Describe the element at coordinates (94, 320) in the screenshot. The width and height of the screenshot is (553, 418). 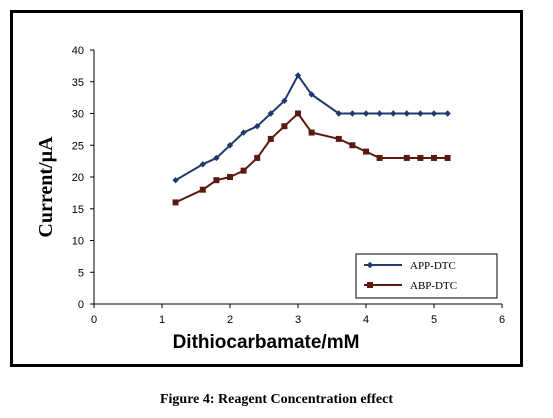
I see `x-tick-label: 0` at that location.